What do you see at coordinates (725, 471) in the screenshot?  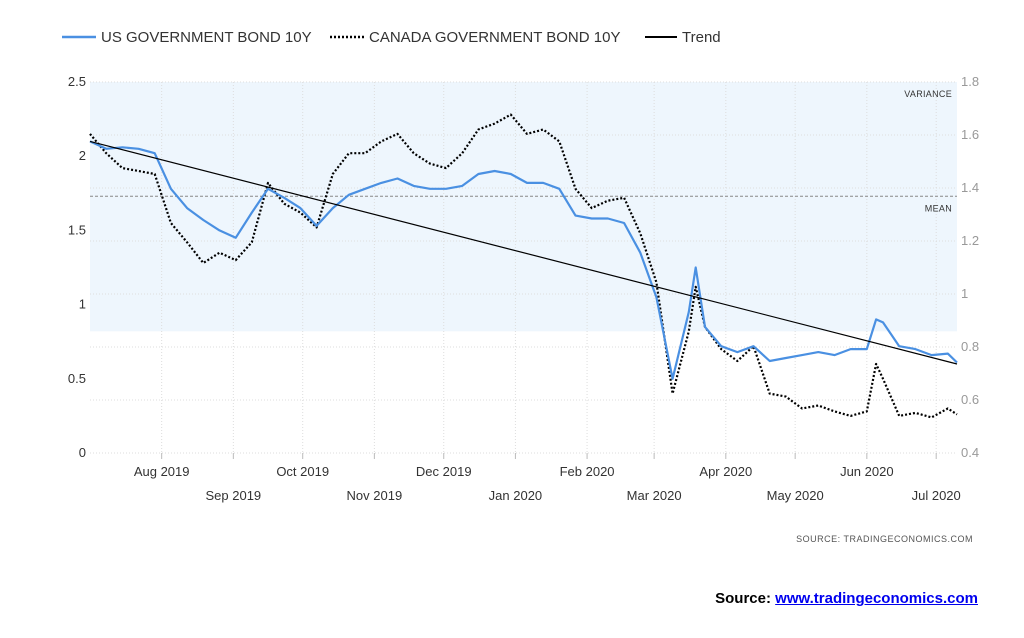 I see `x-tick-label: Apr 2020` at bounding box center [725, 471].